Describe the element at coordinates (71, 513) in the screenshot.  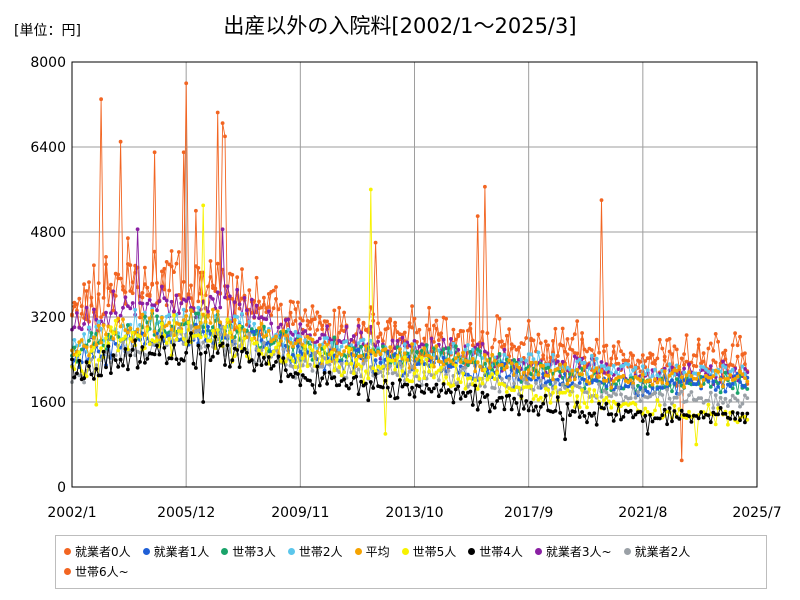
I see `x-tick-label: 2002/1` at that location.